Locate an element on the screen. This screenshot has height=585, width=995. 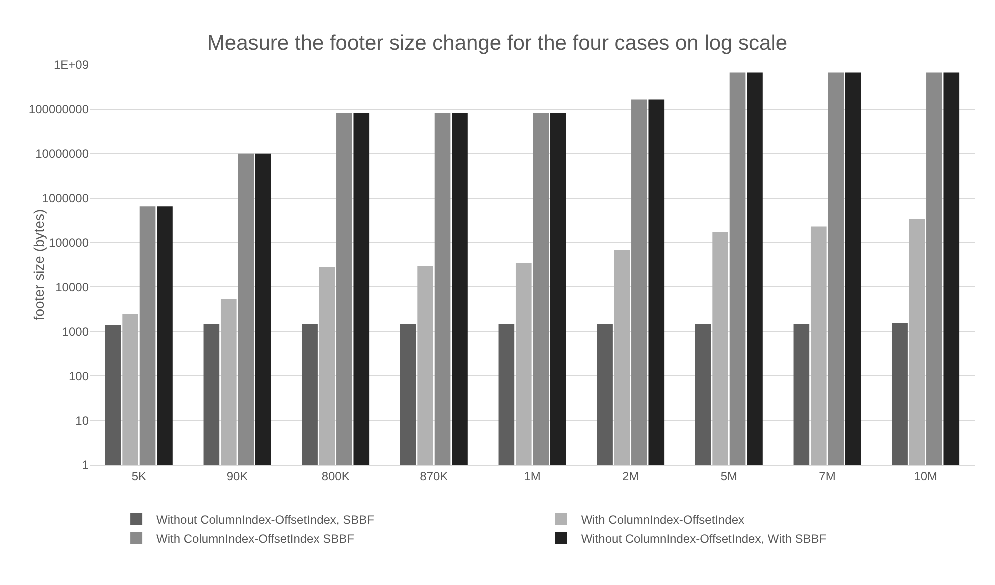
x-tick-label: 10M is located at coordinates (926, 476).